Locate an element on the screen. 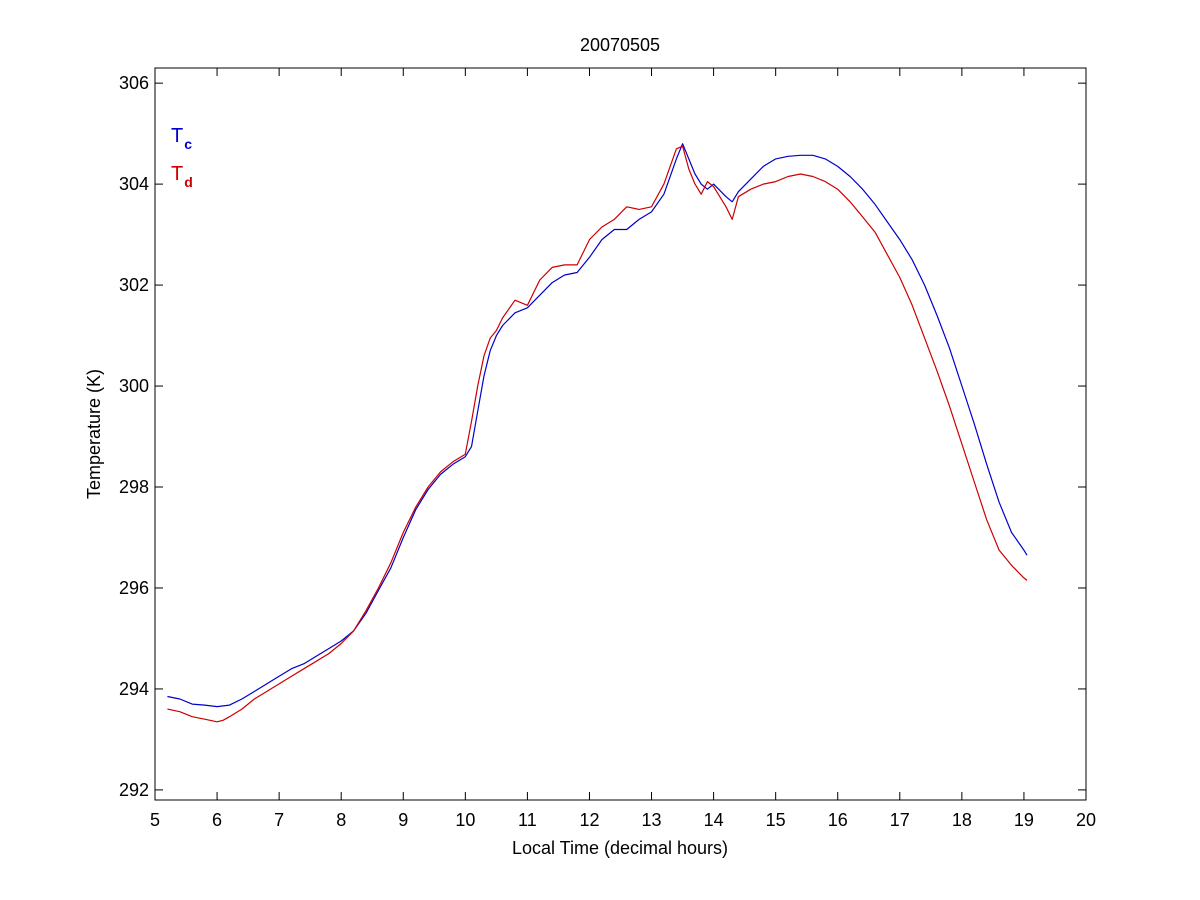 This screenshot has width=1200, height=900. x-tick-label: 12 is located at coordinates (589, 820).